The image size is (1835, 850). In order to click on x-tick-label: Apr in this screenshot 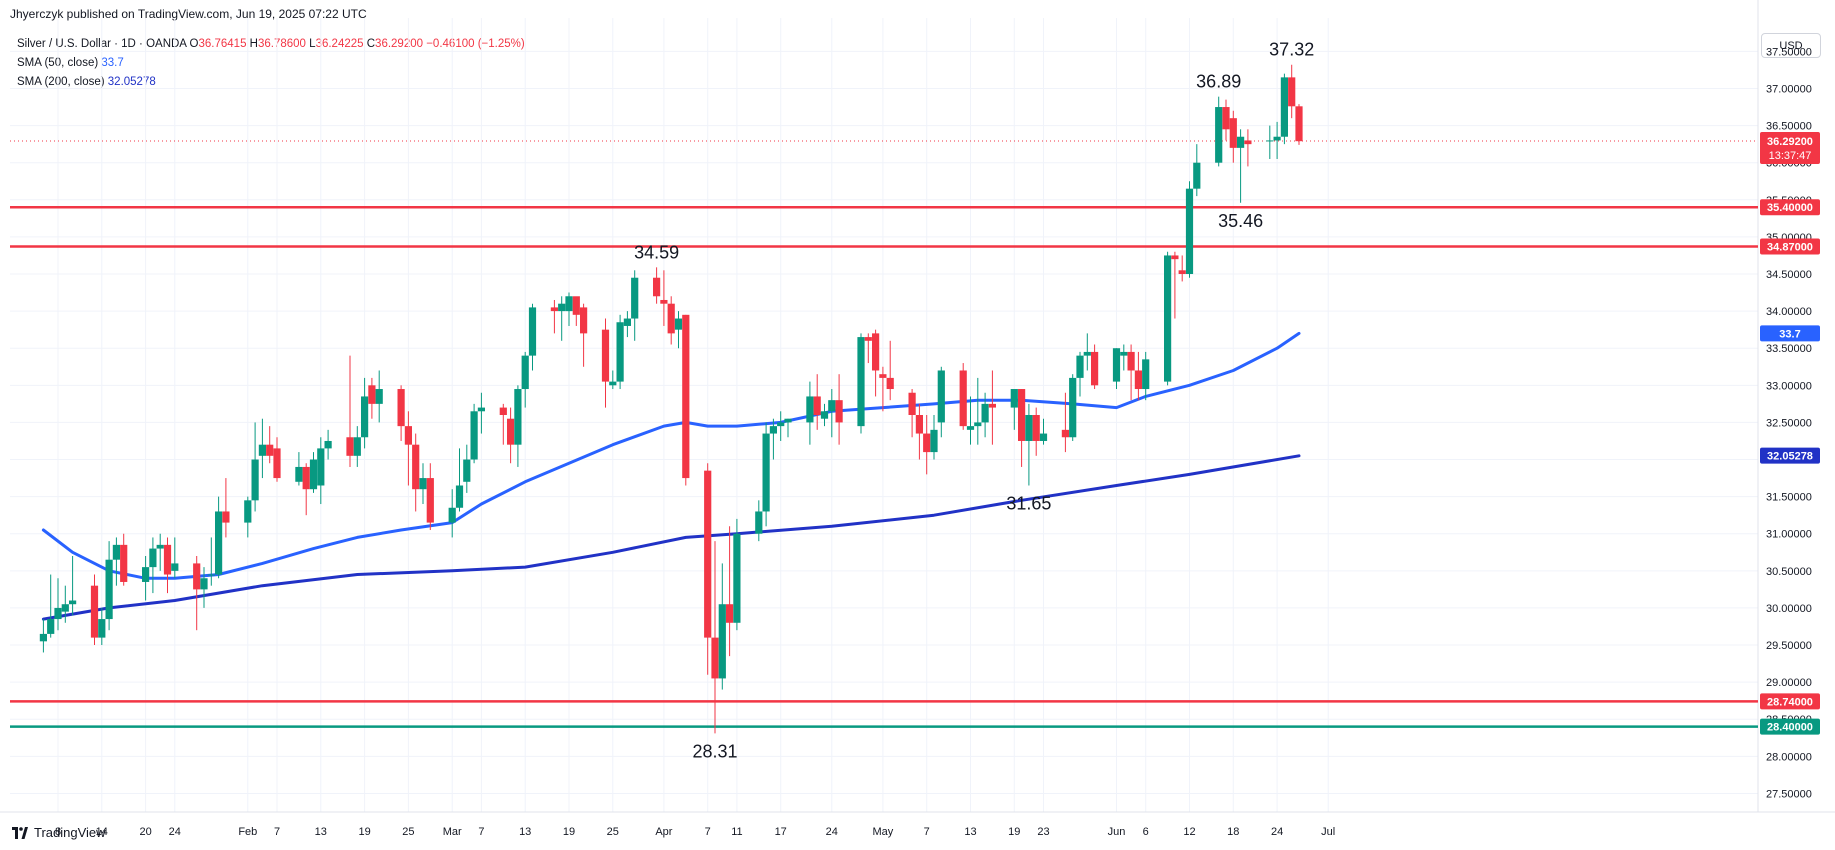, I will do `click(663, 832)`.